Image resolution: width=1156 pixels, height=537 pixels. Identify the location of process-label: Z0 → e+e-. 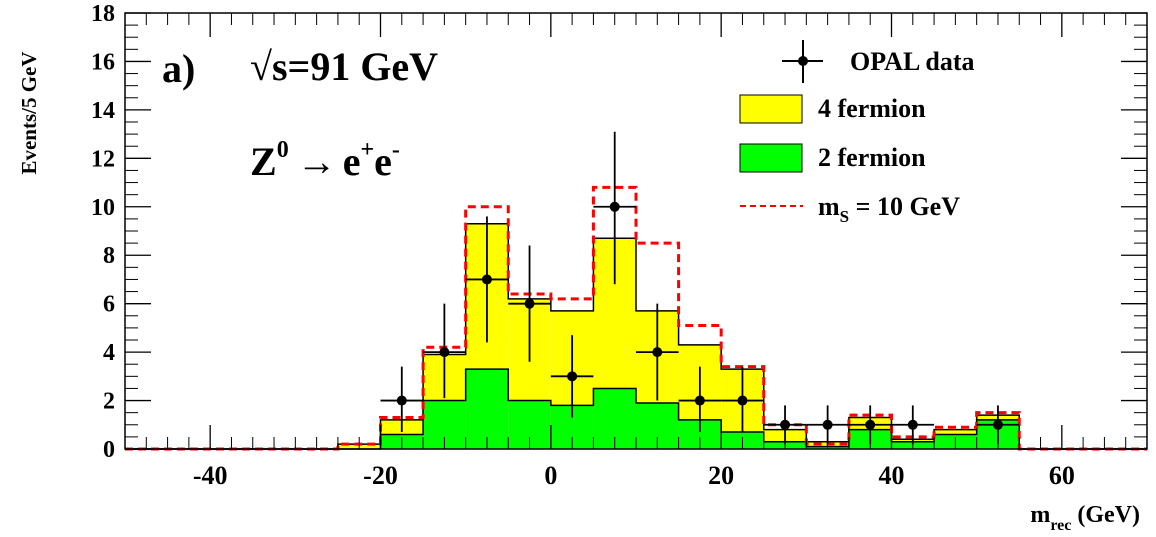
(325, 160).